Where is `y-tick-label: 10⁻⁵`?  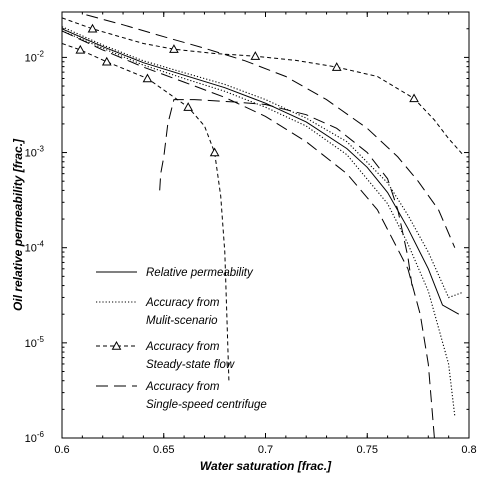
y-tick-label: 10⁻⁵ is located at coordinates (35, 342).